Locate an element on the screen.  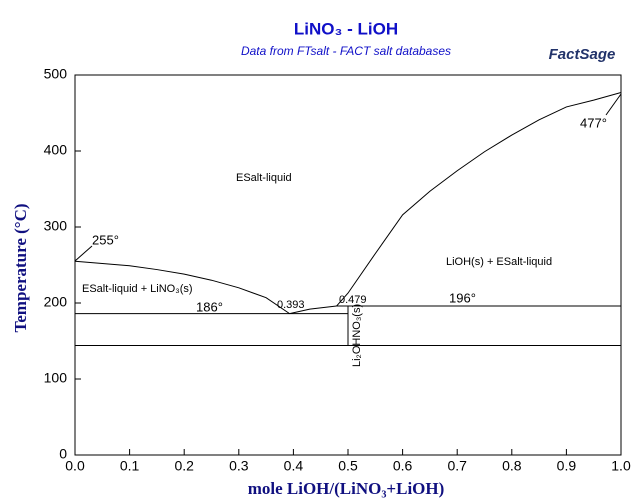
annotation: 255° is located at coordinates (105, 239).